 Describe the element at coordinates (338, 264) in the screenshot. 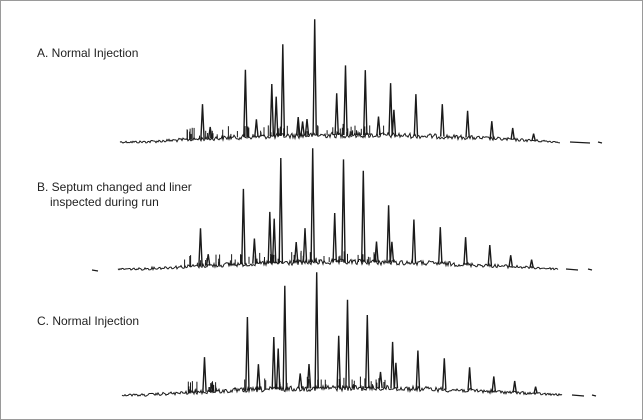

I see `baseline-trace` at that location.